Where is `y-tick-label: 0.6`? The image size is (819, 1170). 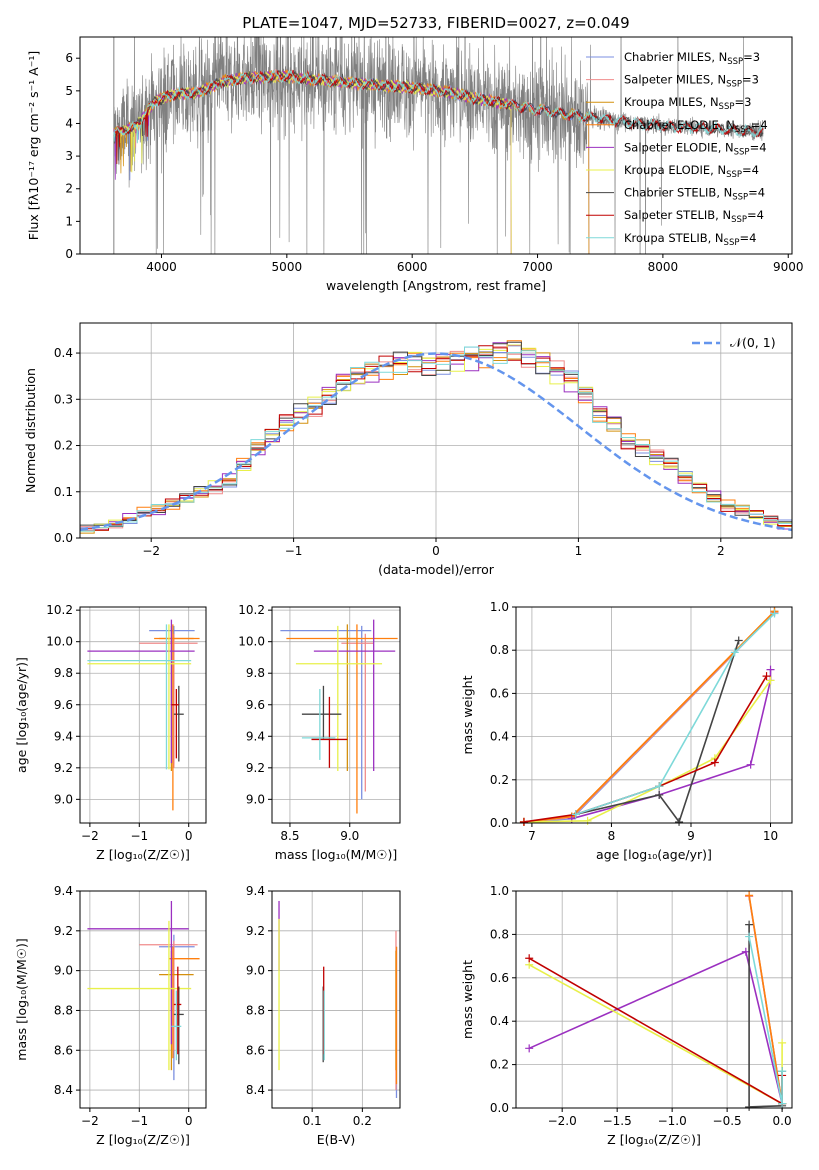
y-tick-label: 0.6 is located at coordinates (499, 693).